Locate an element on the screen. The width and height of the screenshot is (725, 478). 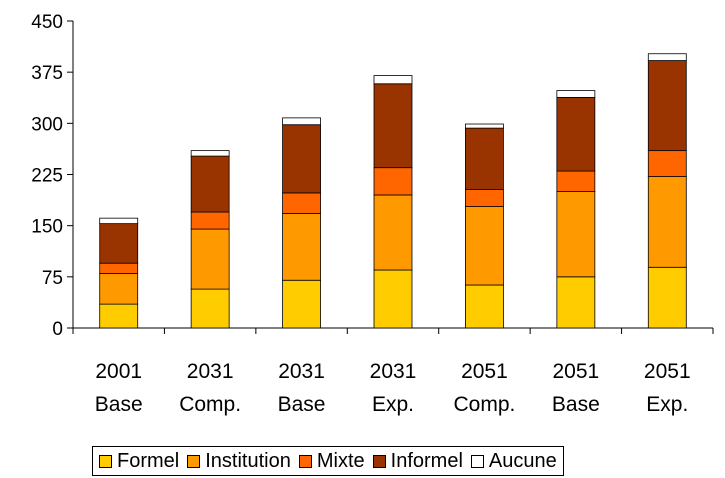
legend-label: Institution is located at coordinates (248, 460).